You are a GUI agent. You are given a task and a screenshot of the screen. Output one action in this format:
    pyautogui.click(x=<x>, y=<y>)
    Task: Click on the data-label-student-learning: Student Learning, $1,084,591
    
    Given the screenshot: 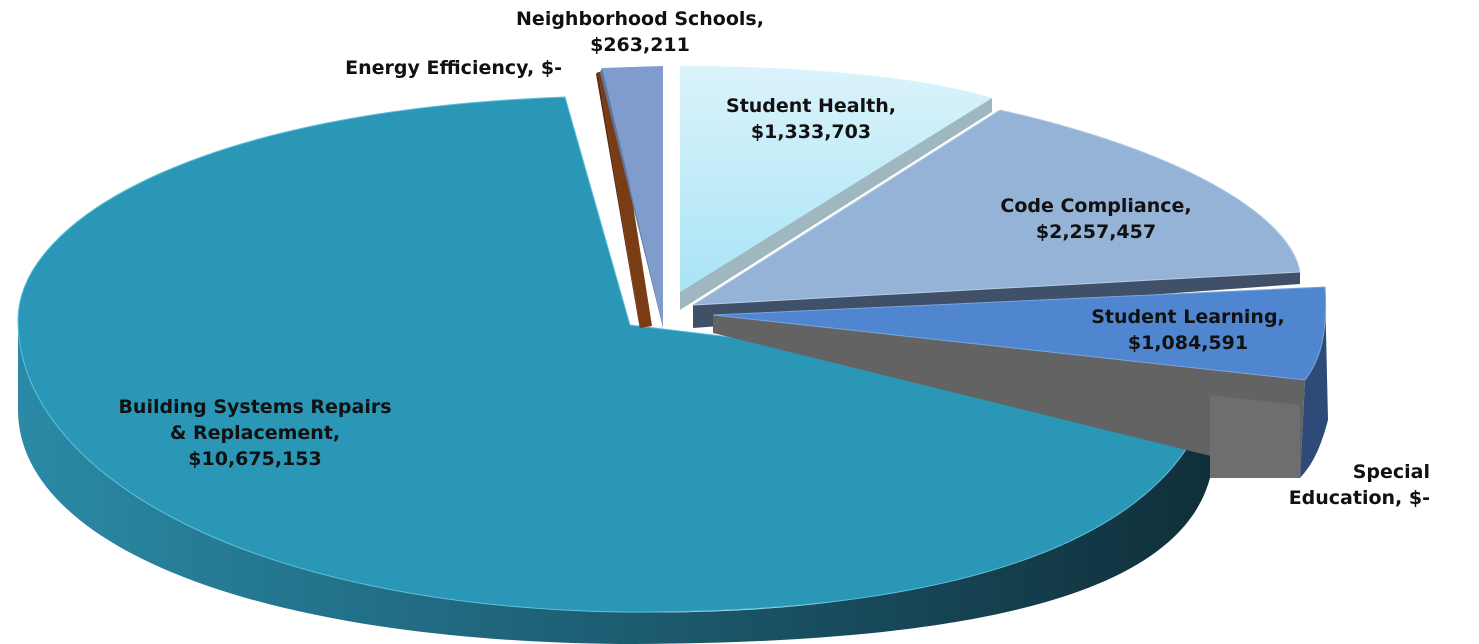 What is the action you would take?
    pyautogui.click(x=1188, y=330)
    